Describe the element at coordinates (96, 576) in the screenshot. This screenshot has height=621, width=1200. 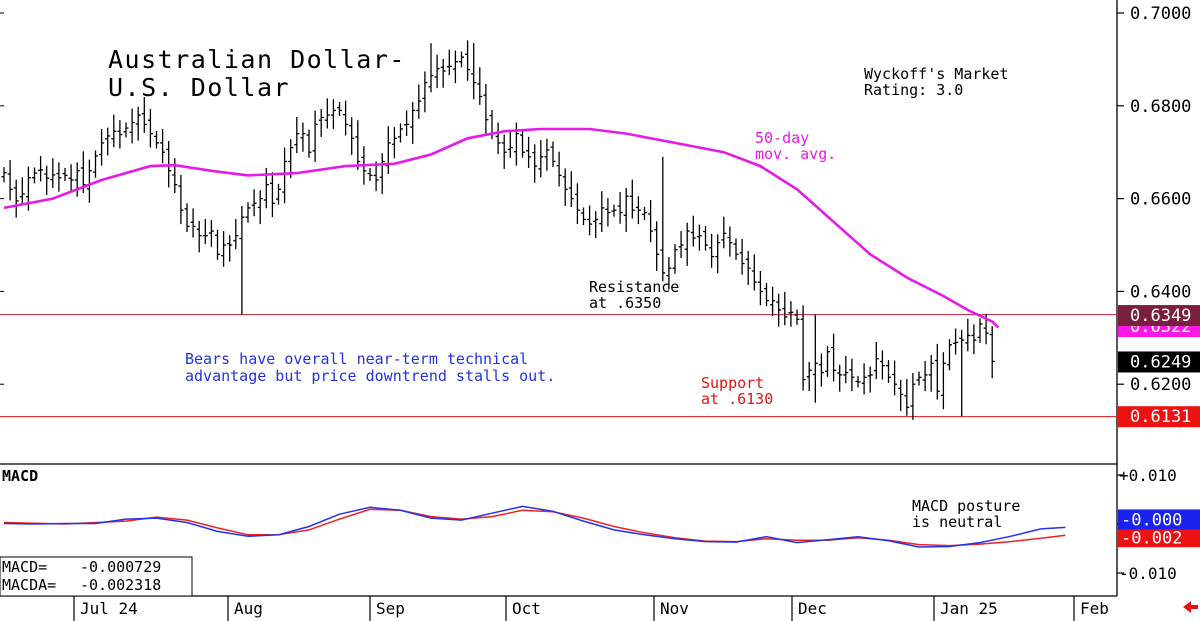
I see `macd-readout-box` at that location.